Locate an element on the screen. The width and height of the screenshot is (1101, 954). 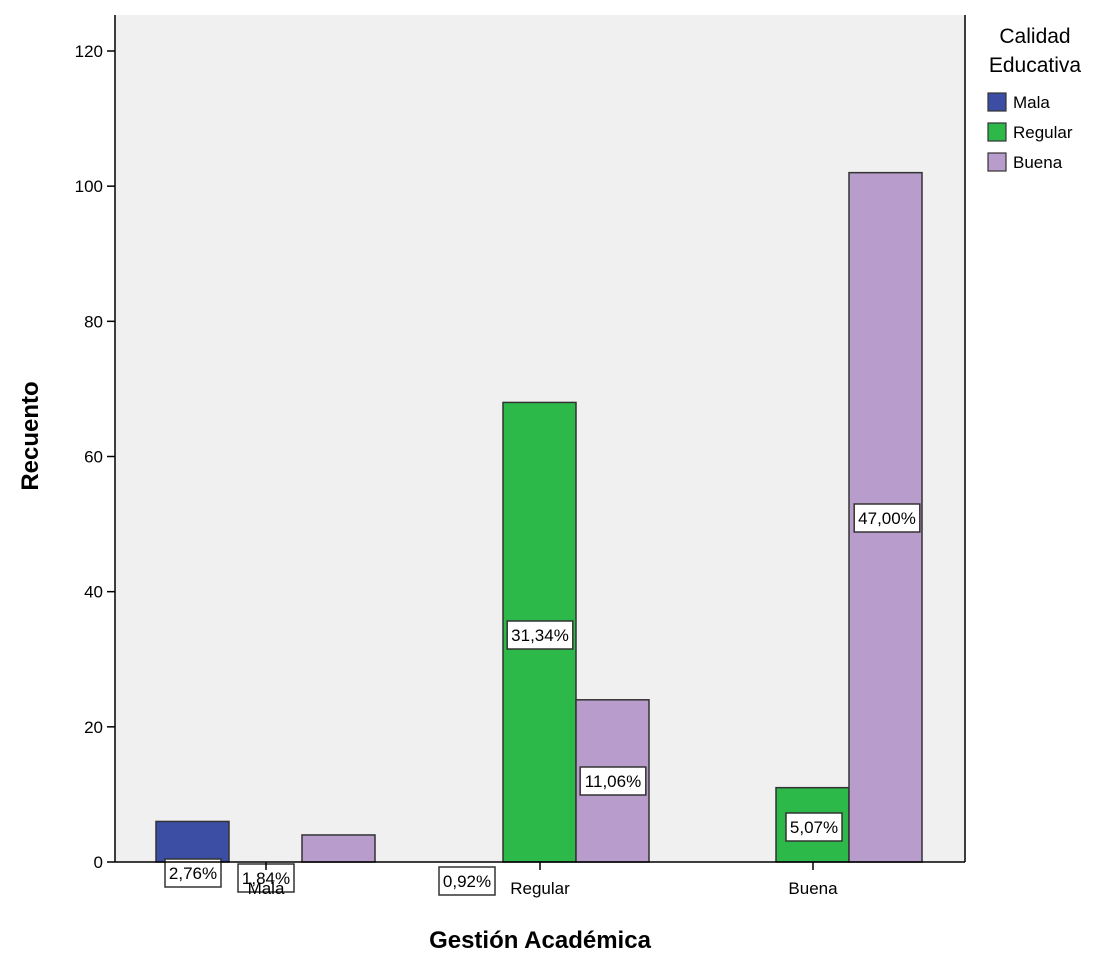
data-label-mala-regular-box is located at coordinates (467, 881).